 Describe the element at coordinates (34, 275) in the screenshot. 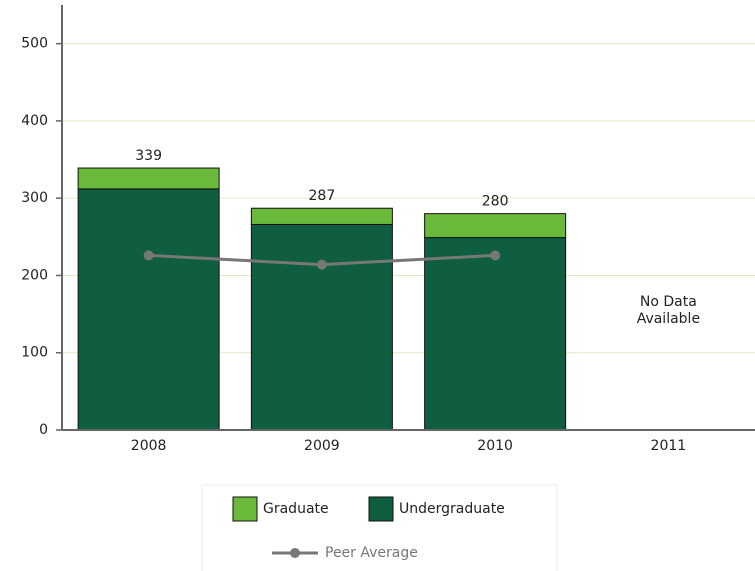

I see `y-tick-label: 200` at that location.